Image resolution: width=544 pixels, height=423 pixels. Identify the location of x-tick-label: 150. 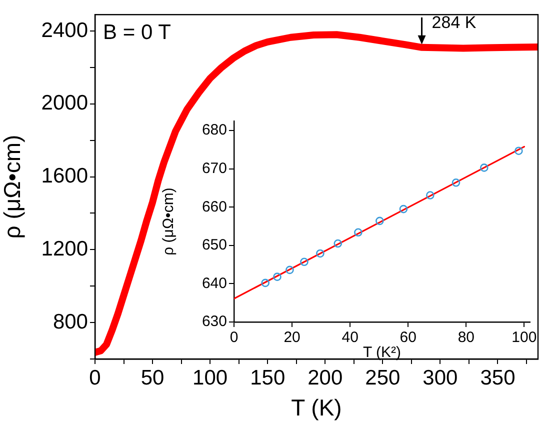
(268, 378).